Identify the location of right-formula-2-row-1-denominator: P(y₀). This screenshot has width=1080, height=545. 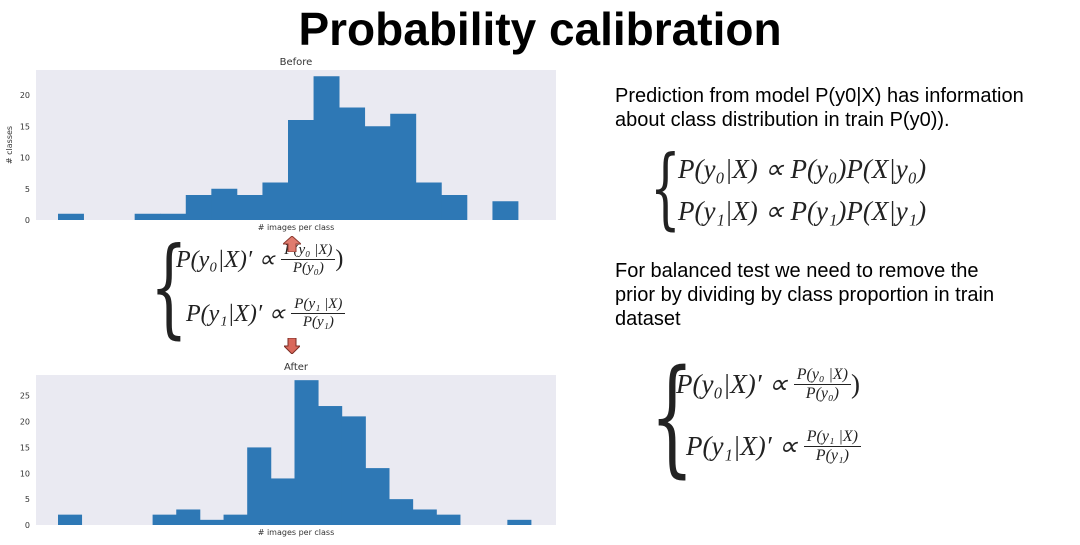
(822, 393).